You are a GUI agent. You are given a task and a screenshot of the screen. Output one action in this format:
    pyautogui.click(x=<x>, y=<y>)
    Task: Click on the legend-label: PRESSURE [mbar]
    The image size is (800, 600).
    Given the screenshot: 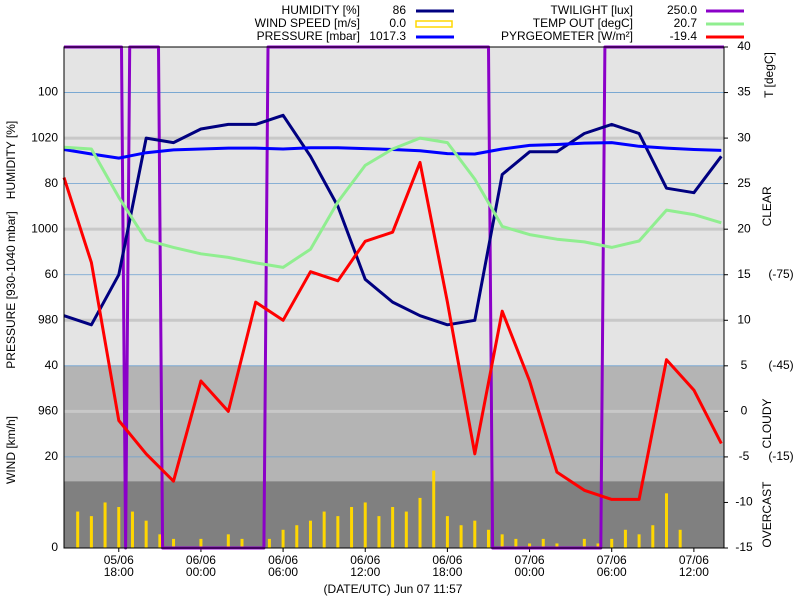 What is the action you would take?
    pyautogui.click(x=308, y=36)
    